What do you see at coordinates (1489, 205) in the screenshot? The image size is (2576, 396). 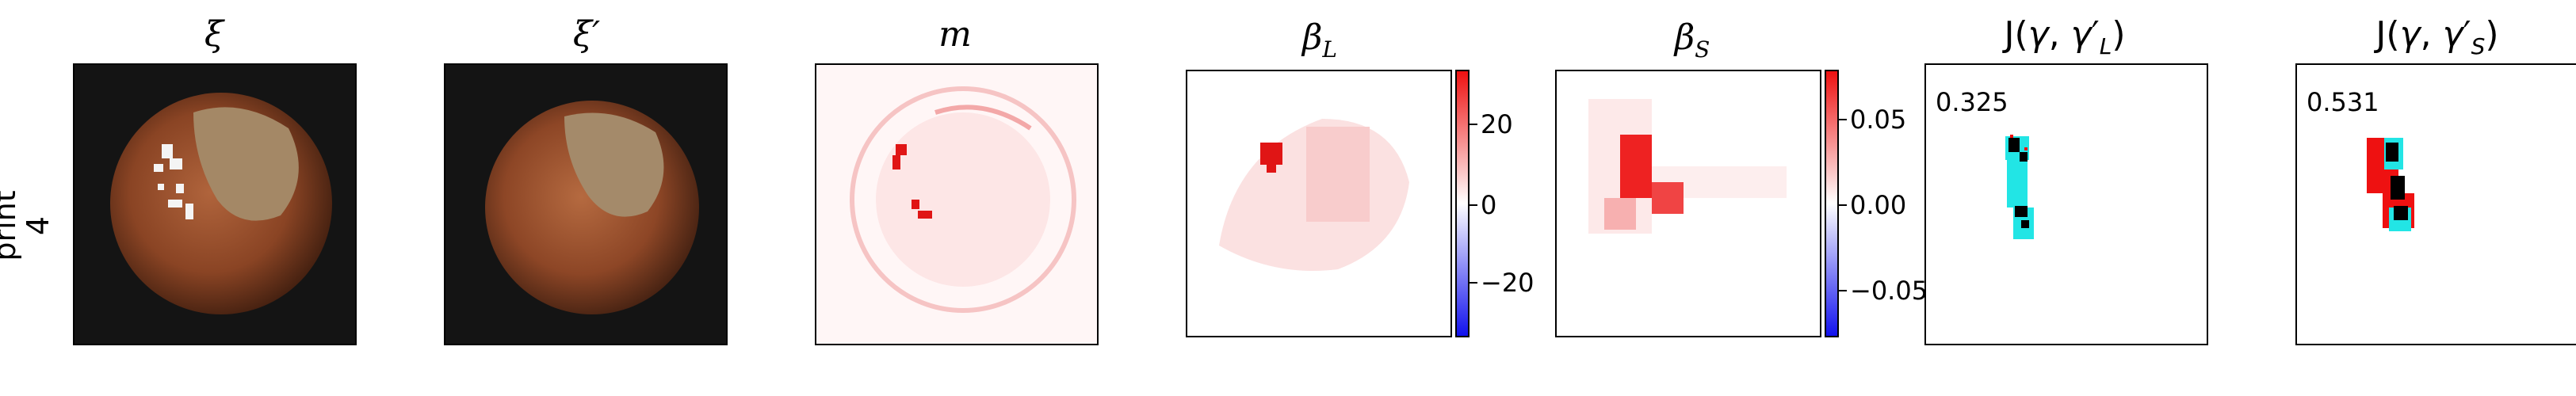 I see `tick-beta-l-2: 0` at bounding box center [1489, 205].